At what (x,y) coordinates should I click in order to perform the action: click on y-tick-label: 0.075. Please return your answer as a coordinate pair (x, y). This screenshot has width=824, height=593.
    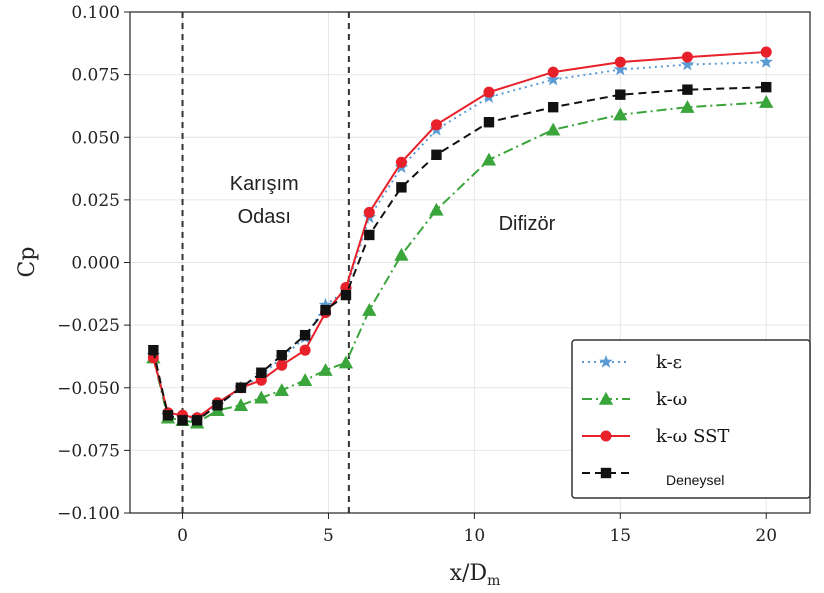
    Looking at the image, I should click on (95, 76).